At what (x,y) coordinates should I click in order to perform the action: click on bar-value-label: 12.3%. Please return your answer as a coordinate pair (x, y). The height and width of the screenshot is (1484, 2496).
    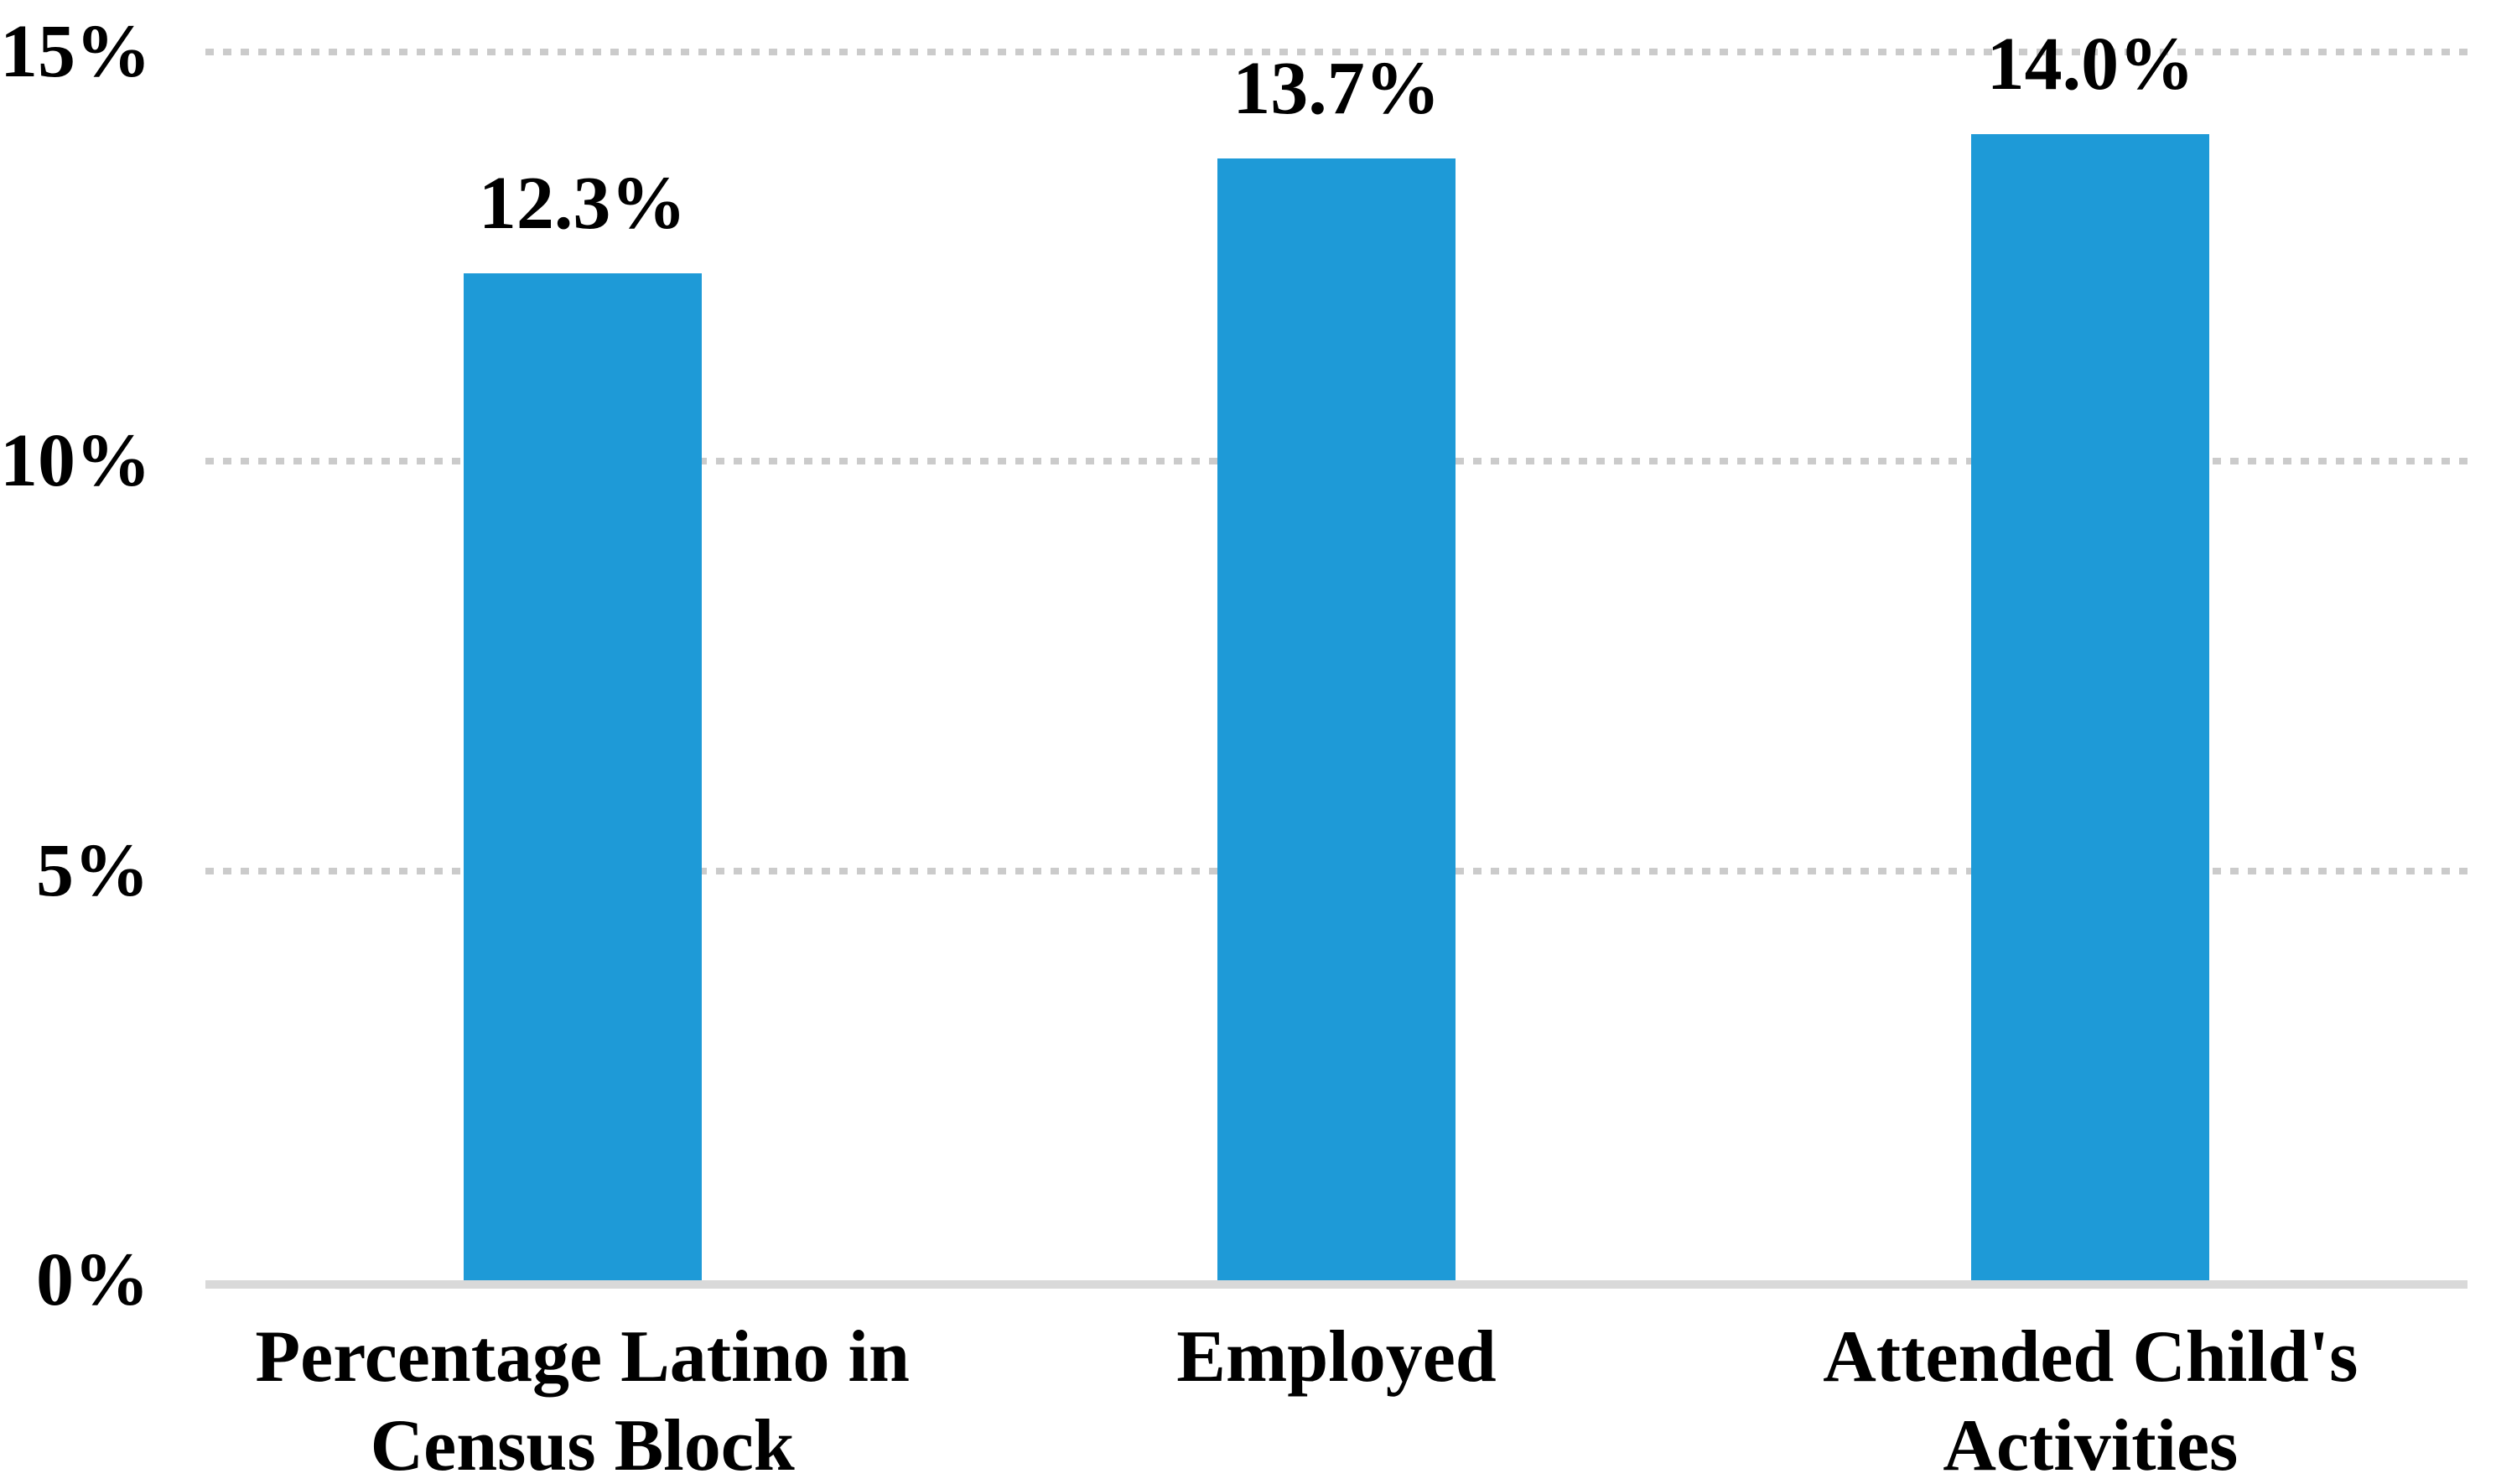
    Looking at the image, I should click on (582, 203).